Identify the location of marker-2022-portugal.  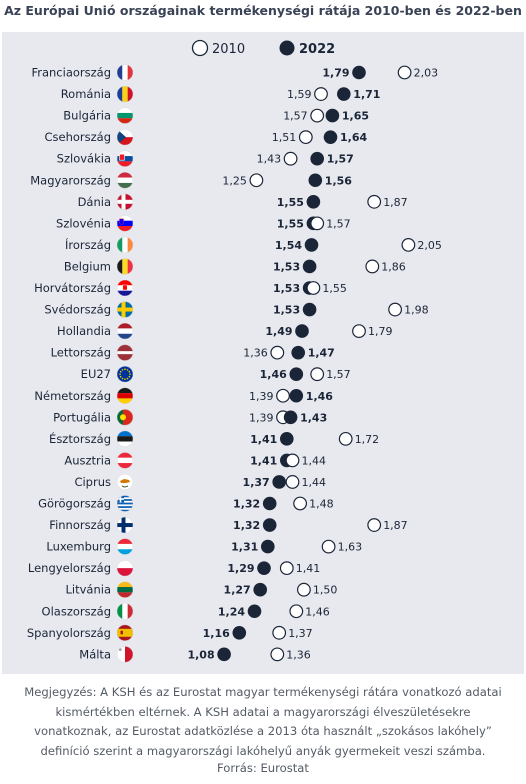
(290, 417).